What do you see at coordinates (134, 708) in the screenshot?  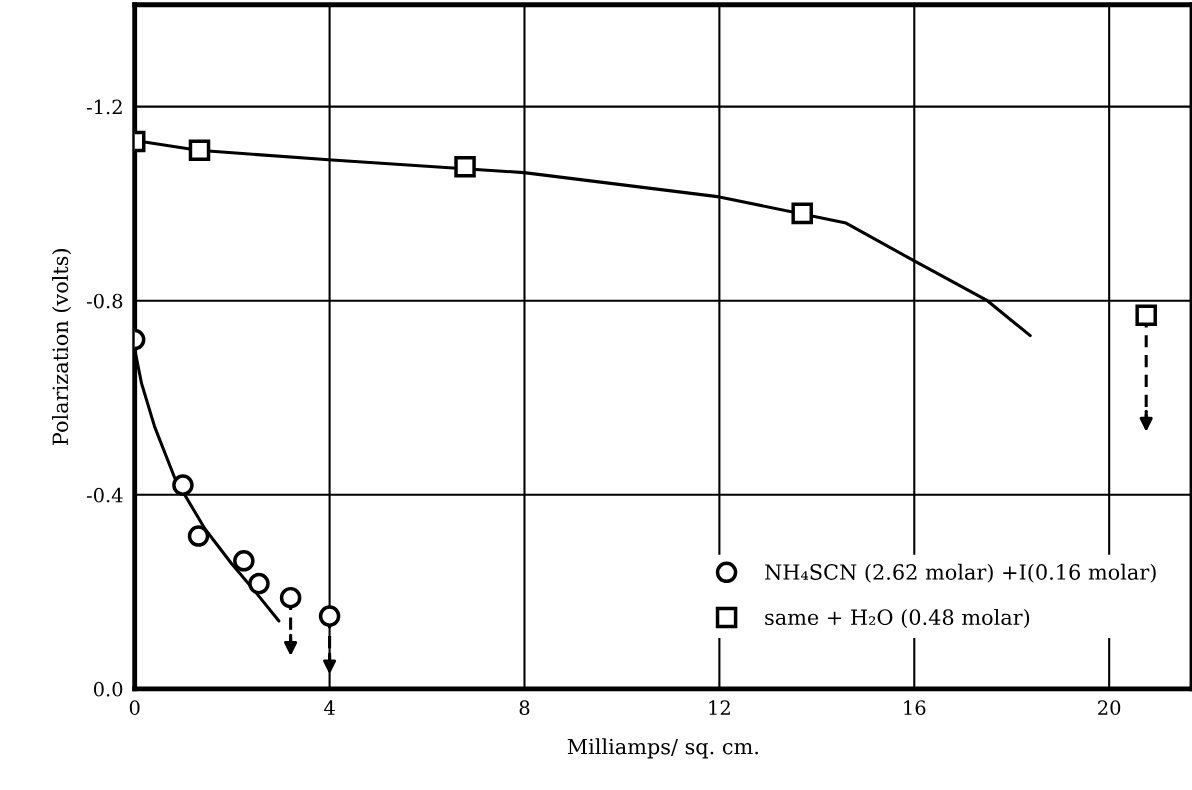 I see `x-tick-label: 0` at bounding box center [134, 708].